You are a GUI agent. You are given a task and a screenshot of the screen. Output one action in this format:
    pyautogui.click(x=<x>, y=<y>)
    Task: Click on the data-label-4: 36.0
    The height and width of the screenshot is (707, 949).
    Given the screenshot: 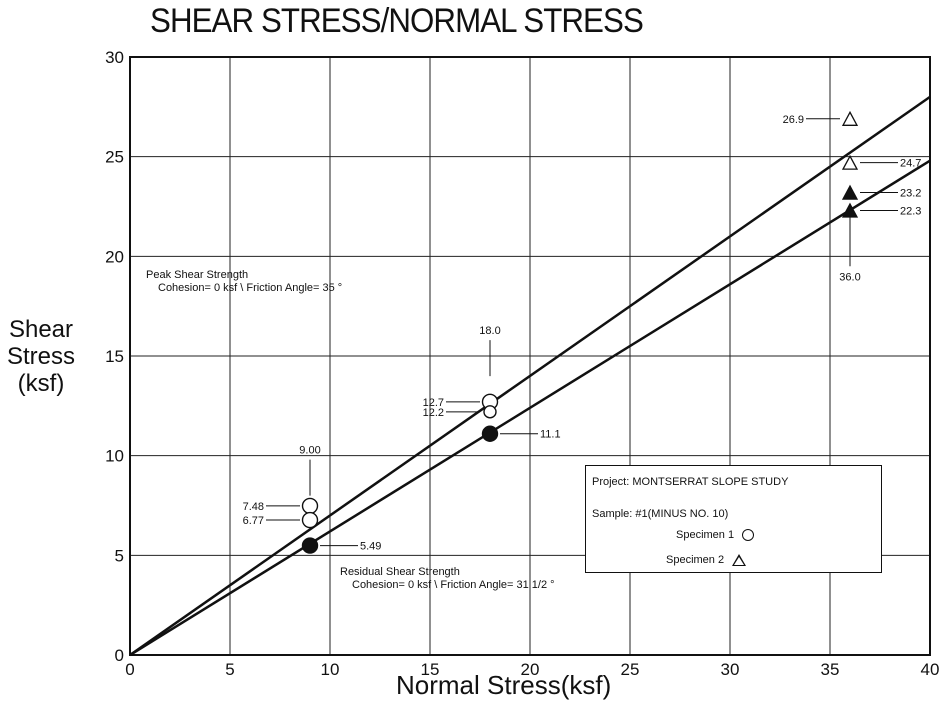 What is the action you would take?
    pyautogui.click(x=849, y=277)
    